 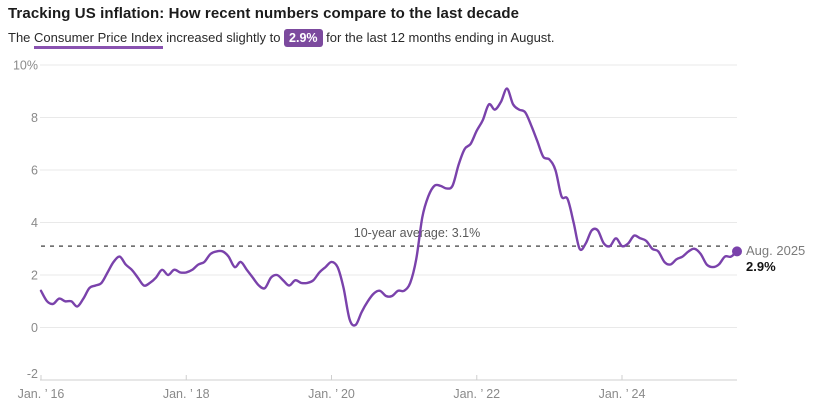 I want to click on latest-value-dot, so click(x=737, y=251).